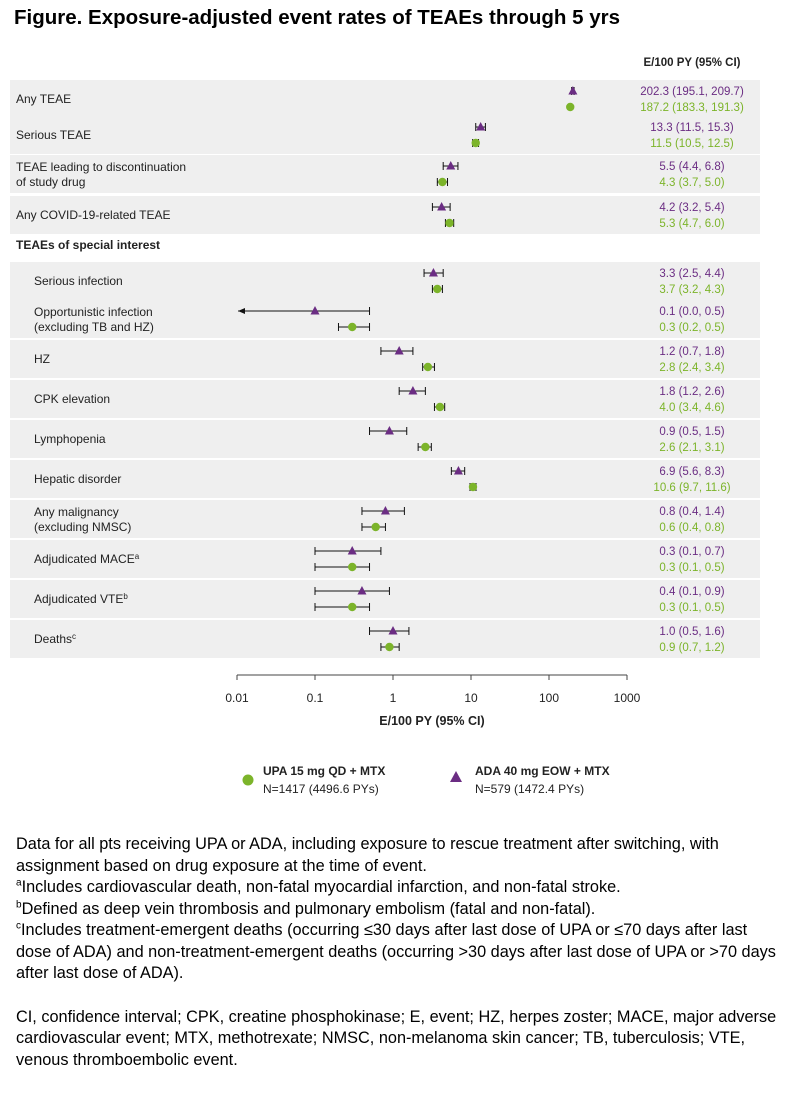  Describe the element at coordinates (324, 771) in the screenshot. I see `legend-upa-label: UPA 15 mg QD + MTX` at that location.